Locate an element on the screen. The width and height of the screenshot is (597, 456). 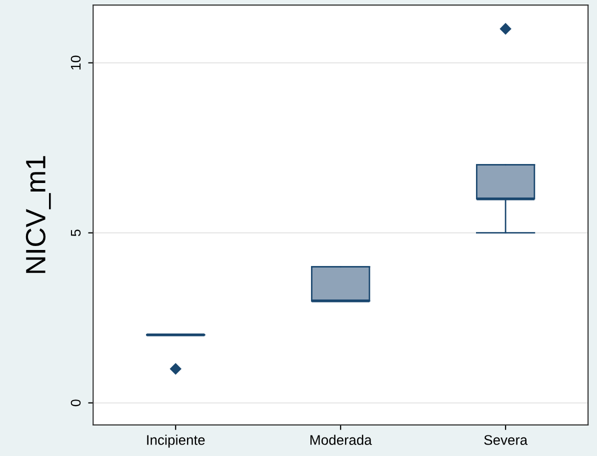
x-tick-label: Severa is located at coordinates (506, 440).